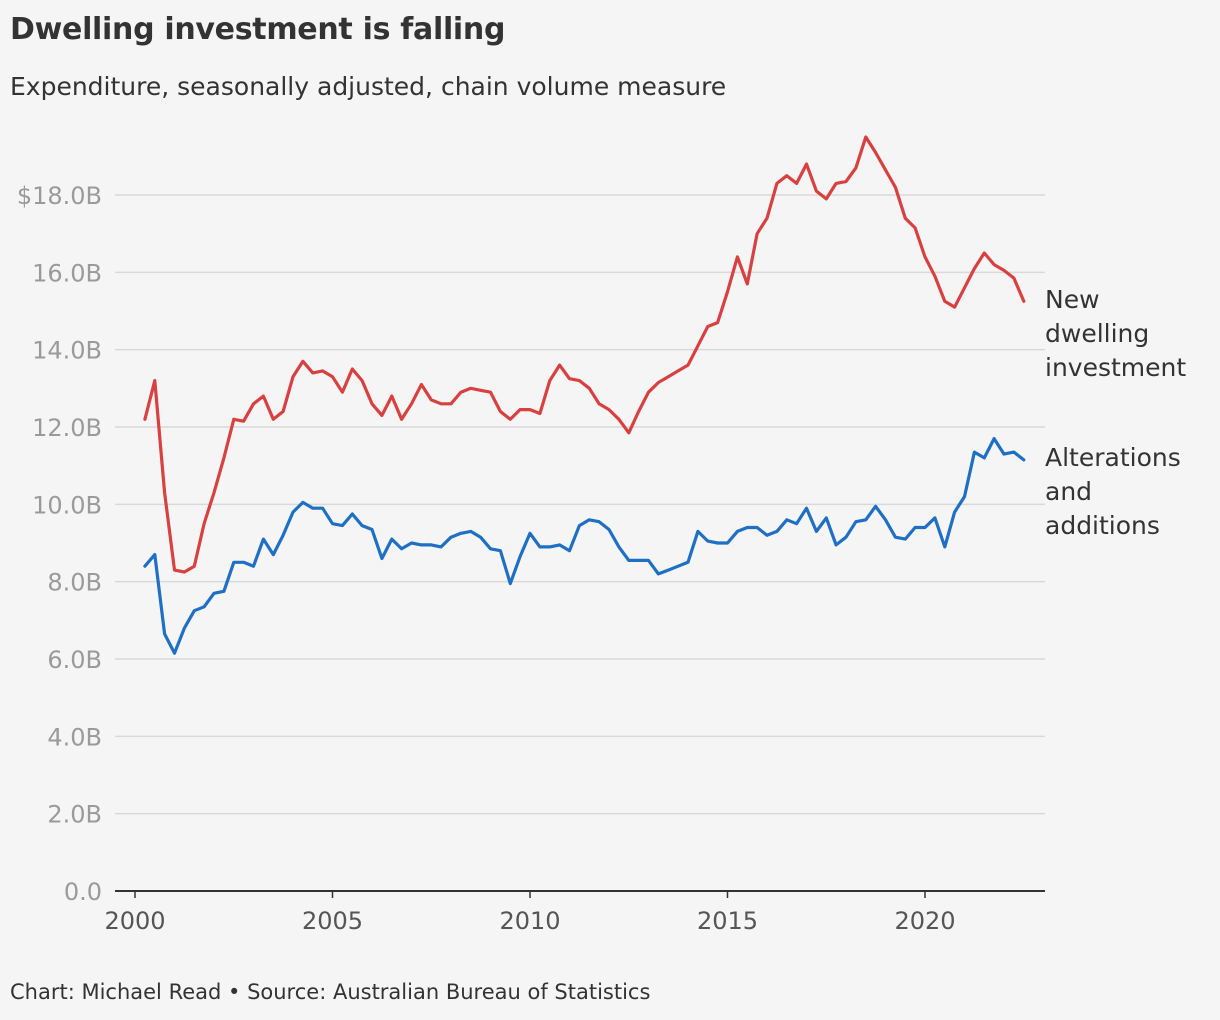 Image resolution: width=1220 pixels, height=1020 pixels. I want to click on y-tick-label: 14.0B, so click(67, 351).